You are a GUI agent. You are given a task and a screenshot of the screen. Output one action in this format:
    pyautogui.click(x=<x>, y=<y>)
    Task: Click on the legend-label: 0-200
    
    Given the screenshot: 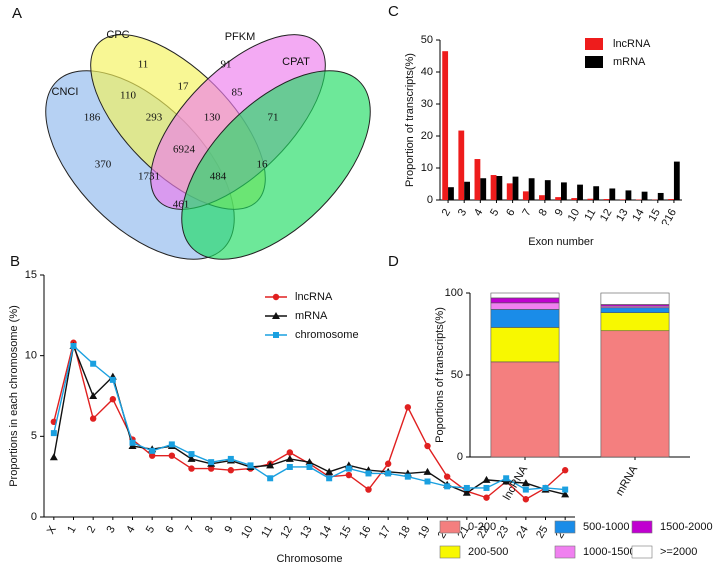 What is the action you would take?
    pyautogui.click(x=482, y=527)
    